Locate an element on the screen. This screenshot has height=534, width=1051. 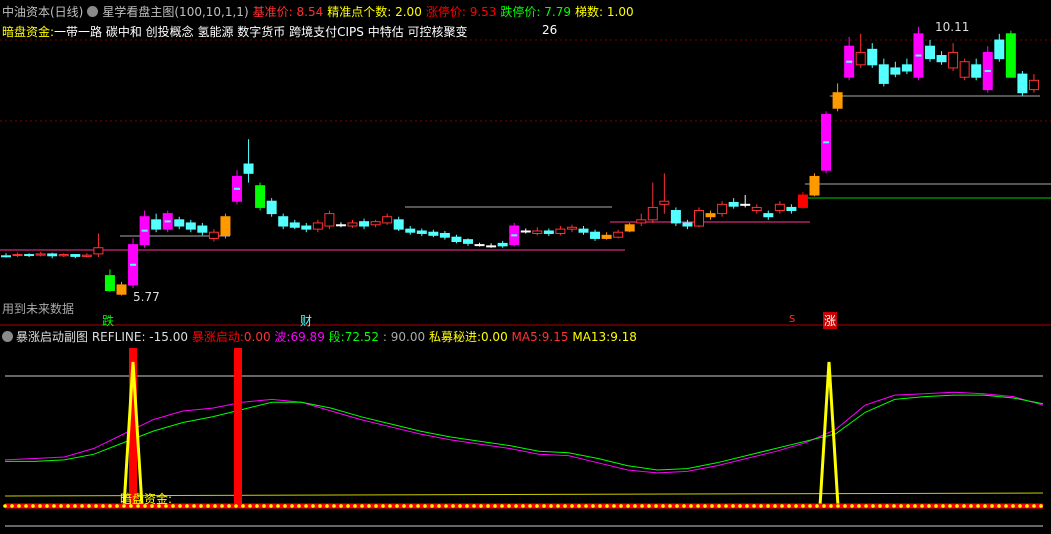
mark-fall: 跌 is located at coordinates (108, 321).